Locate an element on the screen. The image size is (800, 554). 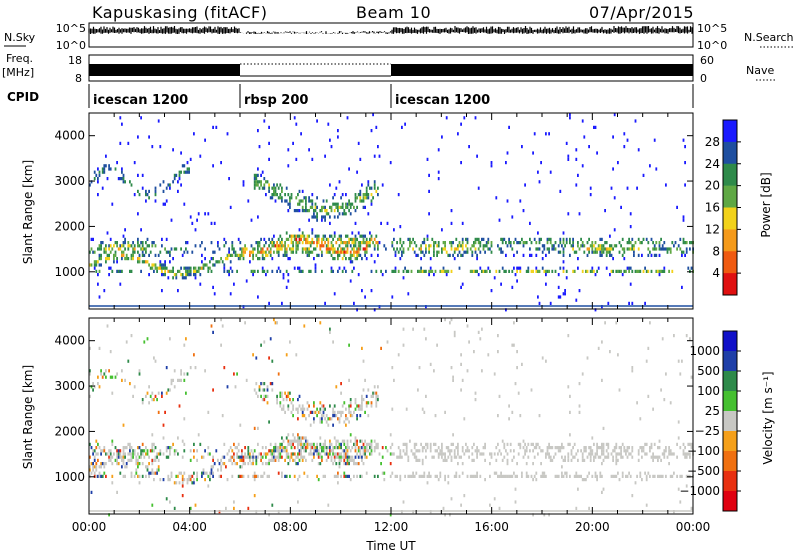
colorbar-segment is located at coordinates (730, 341).